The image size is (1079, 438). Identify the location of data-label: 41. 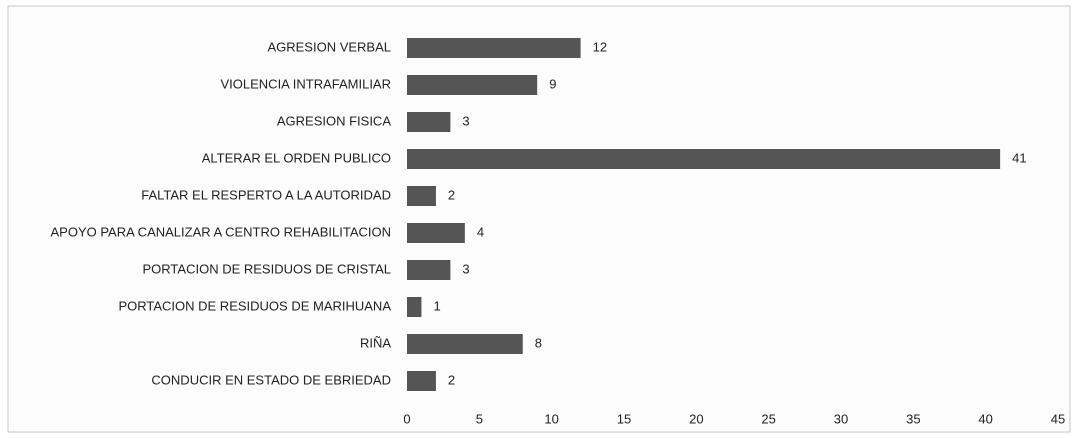
(1019, 157).